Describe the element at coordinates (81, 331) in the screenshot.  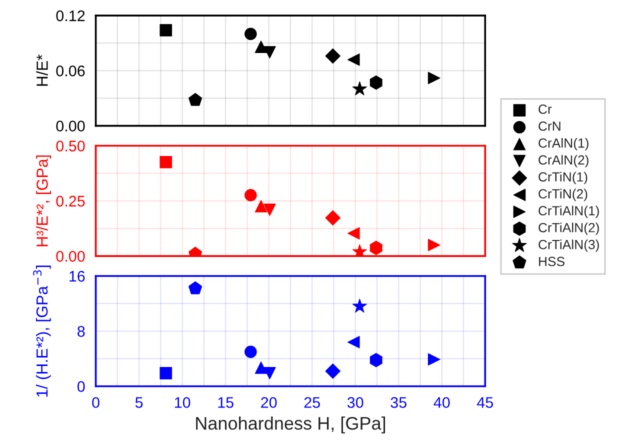
I see `y-tick-label: 8` at that location.